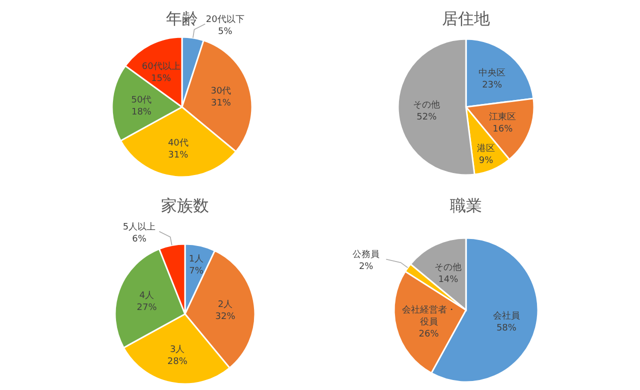 The image size is (640, 390). I want to click on data-label: 15%, so click(161, 79).